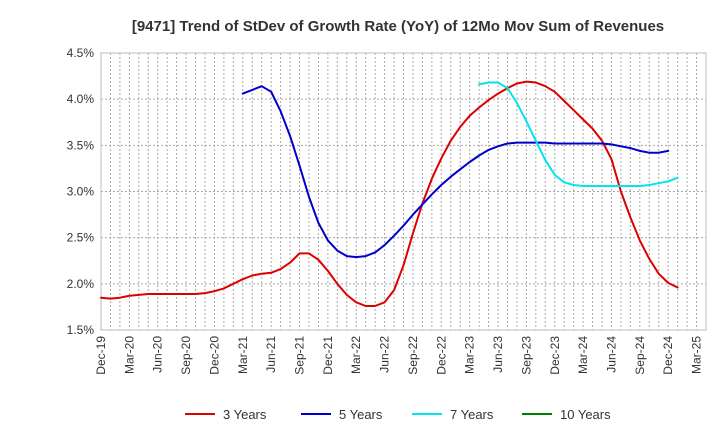 This screenshot has width=720, height=440. I want to click on legend-label-3-years: 3 Years, so click(245, 414).